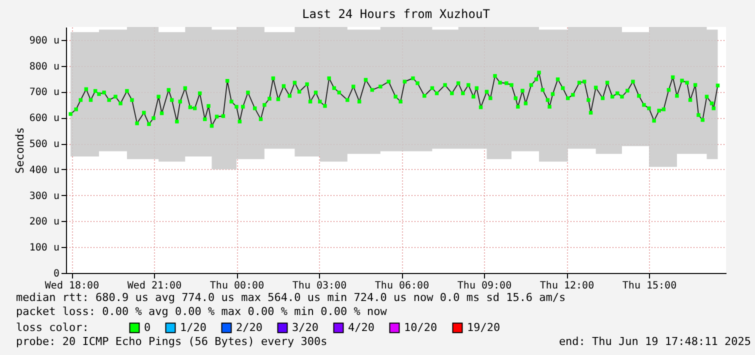 The height and width of the screenshot is (355, 755). Describe the element at coordinates (44, 92) in the screenshot. I see `y-tick-label: 700 u` at that location.